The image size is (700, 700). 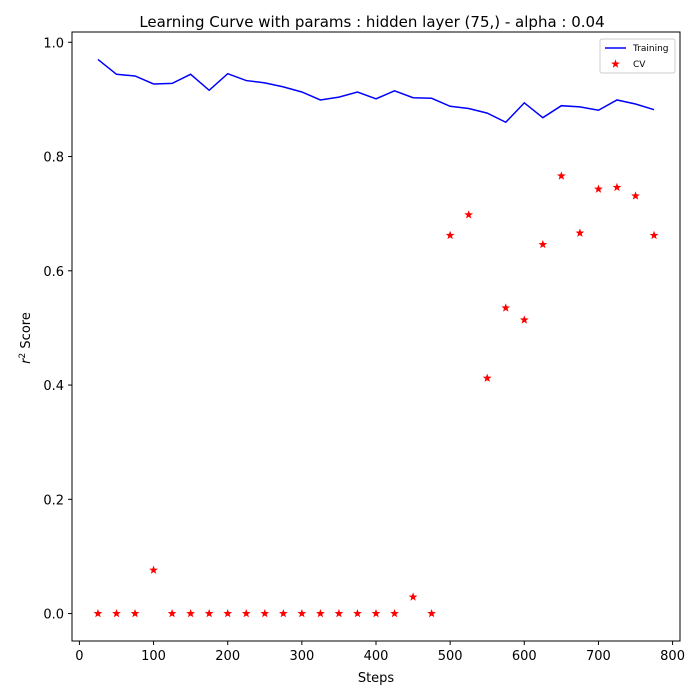 What do you see at coordinates (376, 678) in the screenshot?
I see `x-axis-label: Steps` at bounding box center [376, 678].